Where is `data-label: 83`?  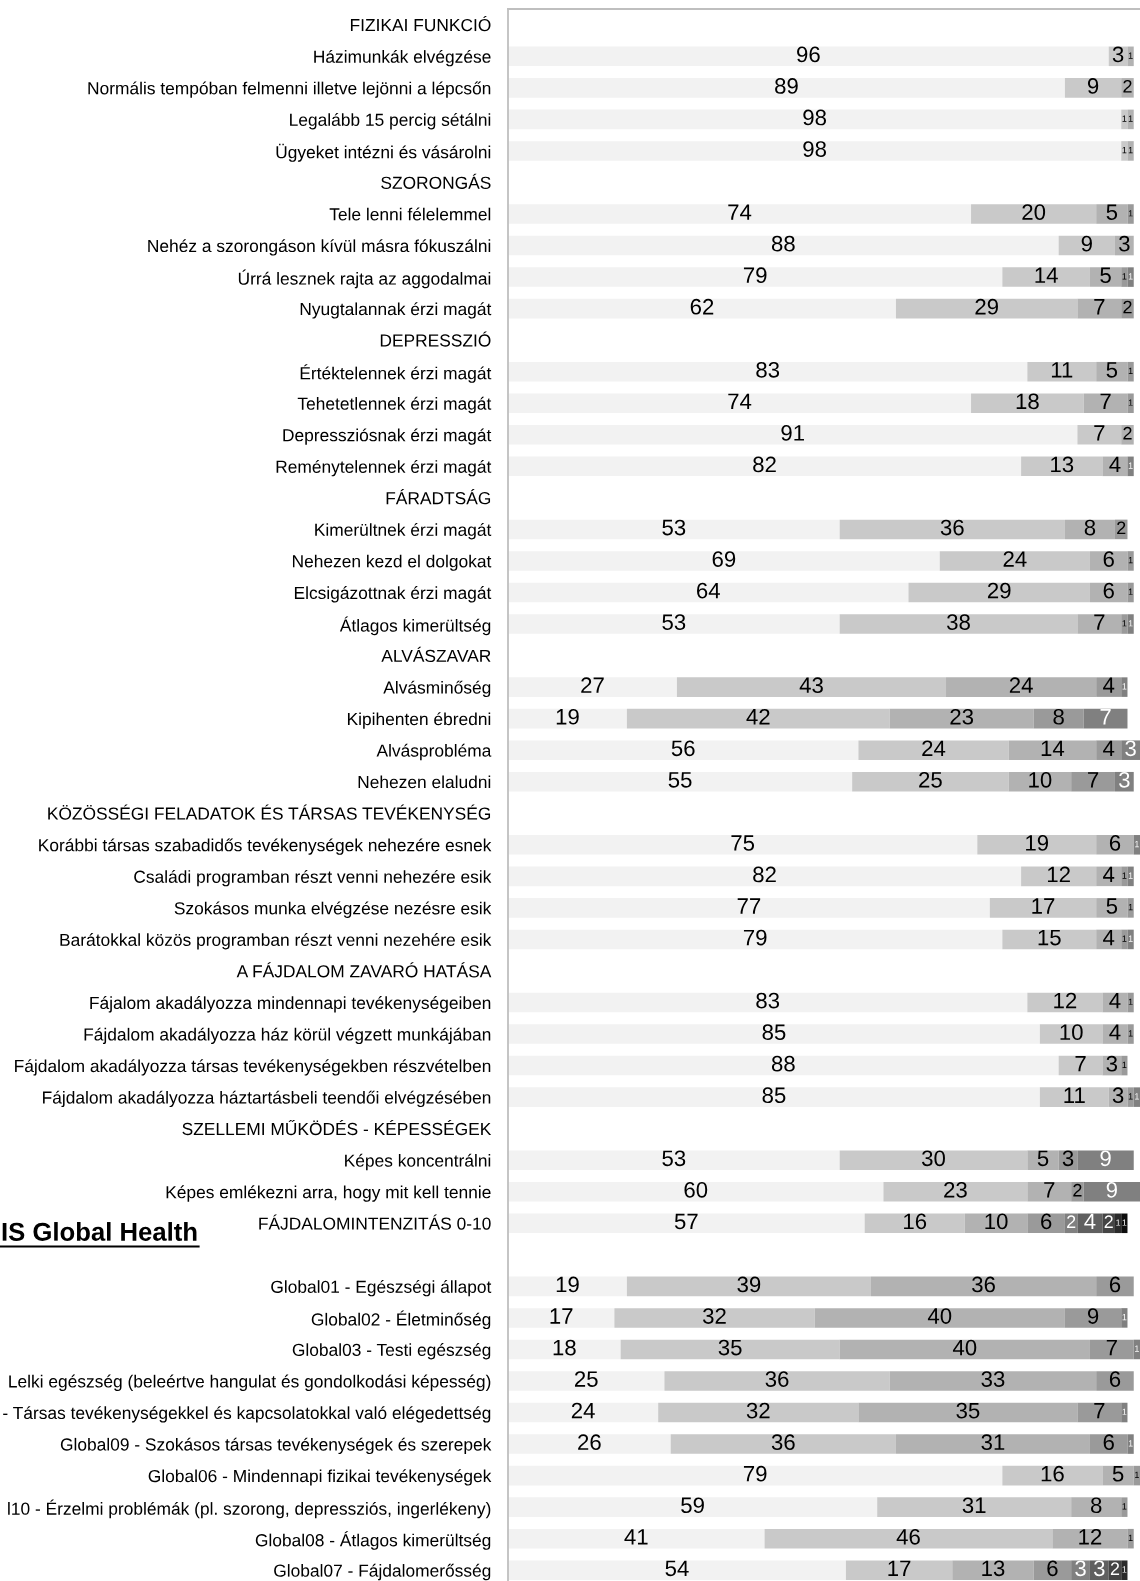 data-label: 83 is located at coordinates (768, 1000).